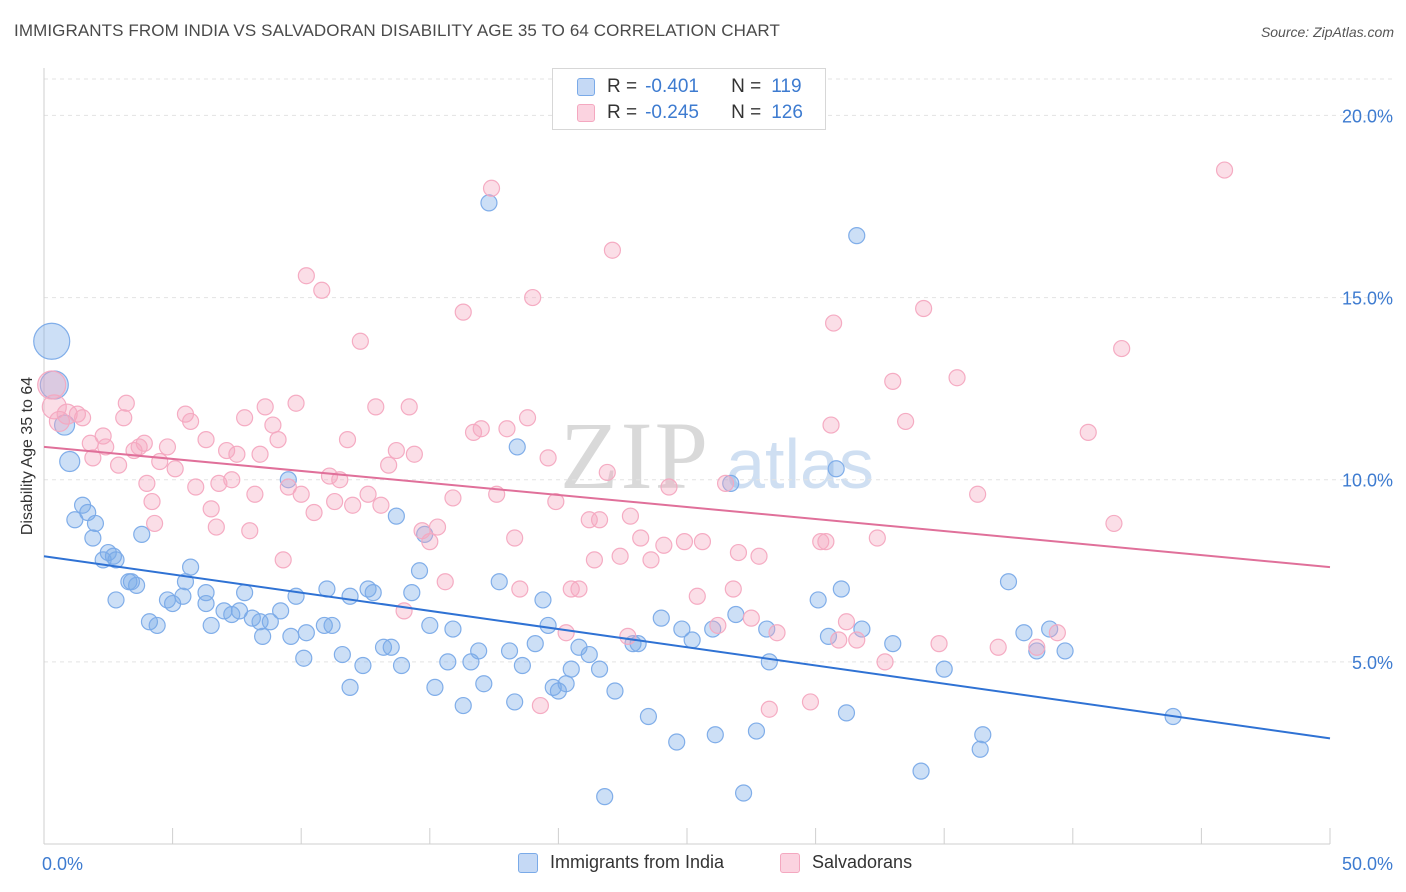 The width and height of the screenshot is (1406, 892). What do you see at coordinates (528, 862) in the screenshot?
I see `bottom-legend-swatch-india` at bounding box center [528, 862].